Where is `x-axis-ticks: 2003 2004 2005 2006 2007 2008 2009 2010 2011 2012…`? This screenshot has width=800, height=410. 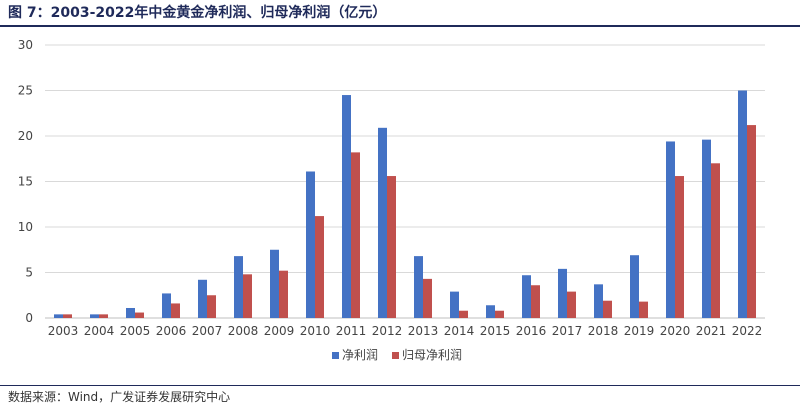
x-axis-ticks: 2003 2004 2005 2006 2007 2008 2009 2010 2011 2012… is located at coordinates (405, 331).